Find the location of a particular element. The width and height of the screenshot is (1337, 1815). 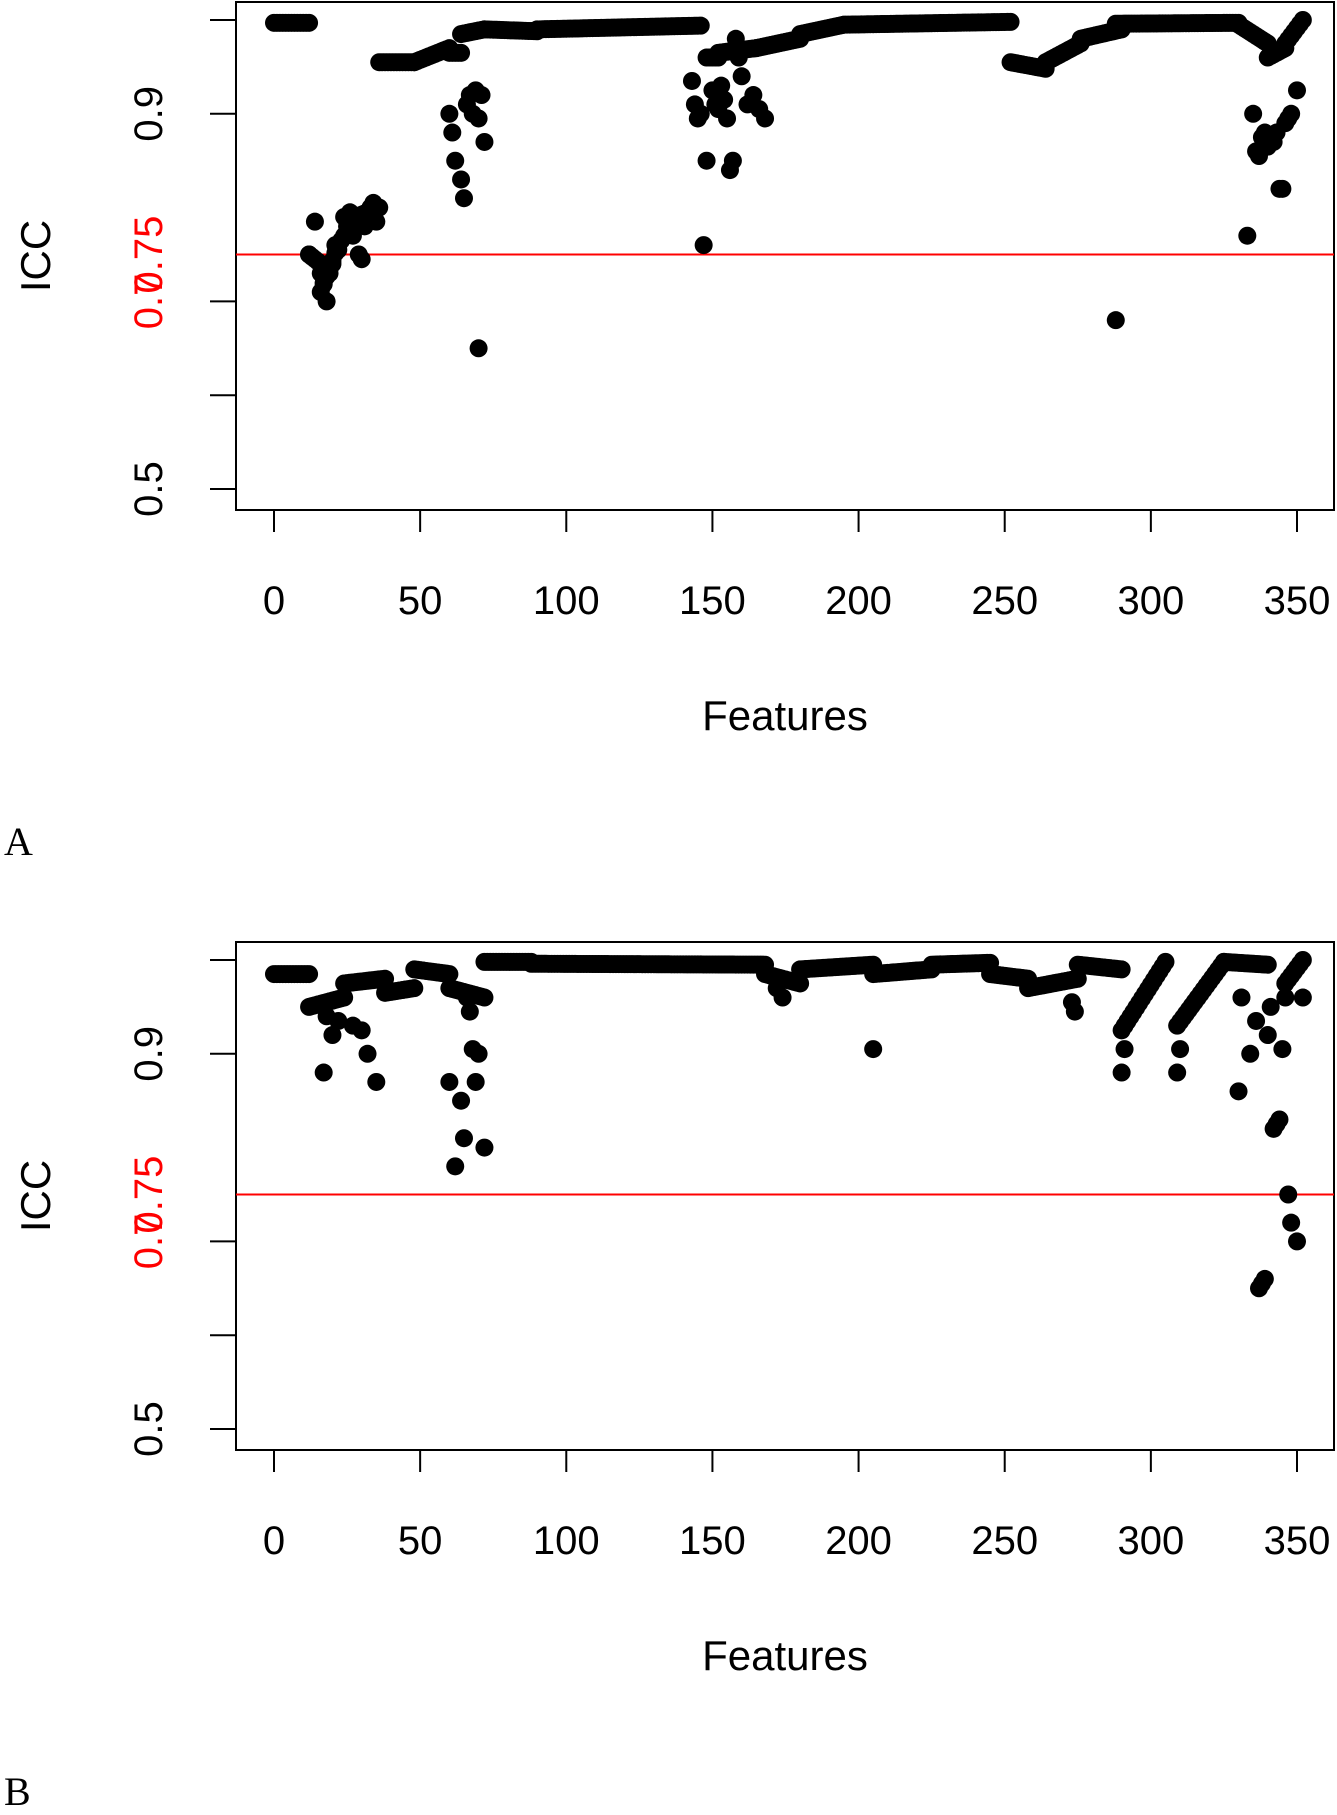

x-axis-title: Features is located at coordinates (785, 1655).